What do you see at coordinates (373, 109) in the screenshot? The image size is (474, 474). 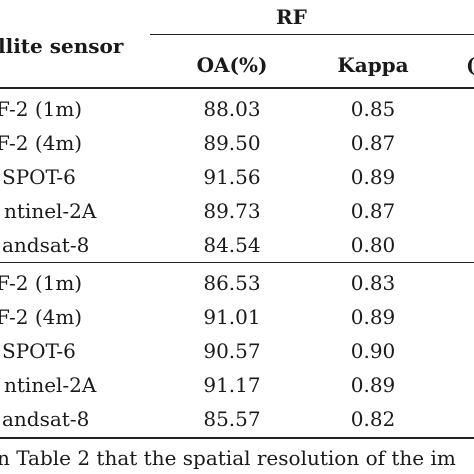 I see `table-row-kappa: 0.85` at bounding box center [373, 109].